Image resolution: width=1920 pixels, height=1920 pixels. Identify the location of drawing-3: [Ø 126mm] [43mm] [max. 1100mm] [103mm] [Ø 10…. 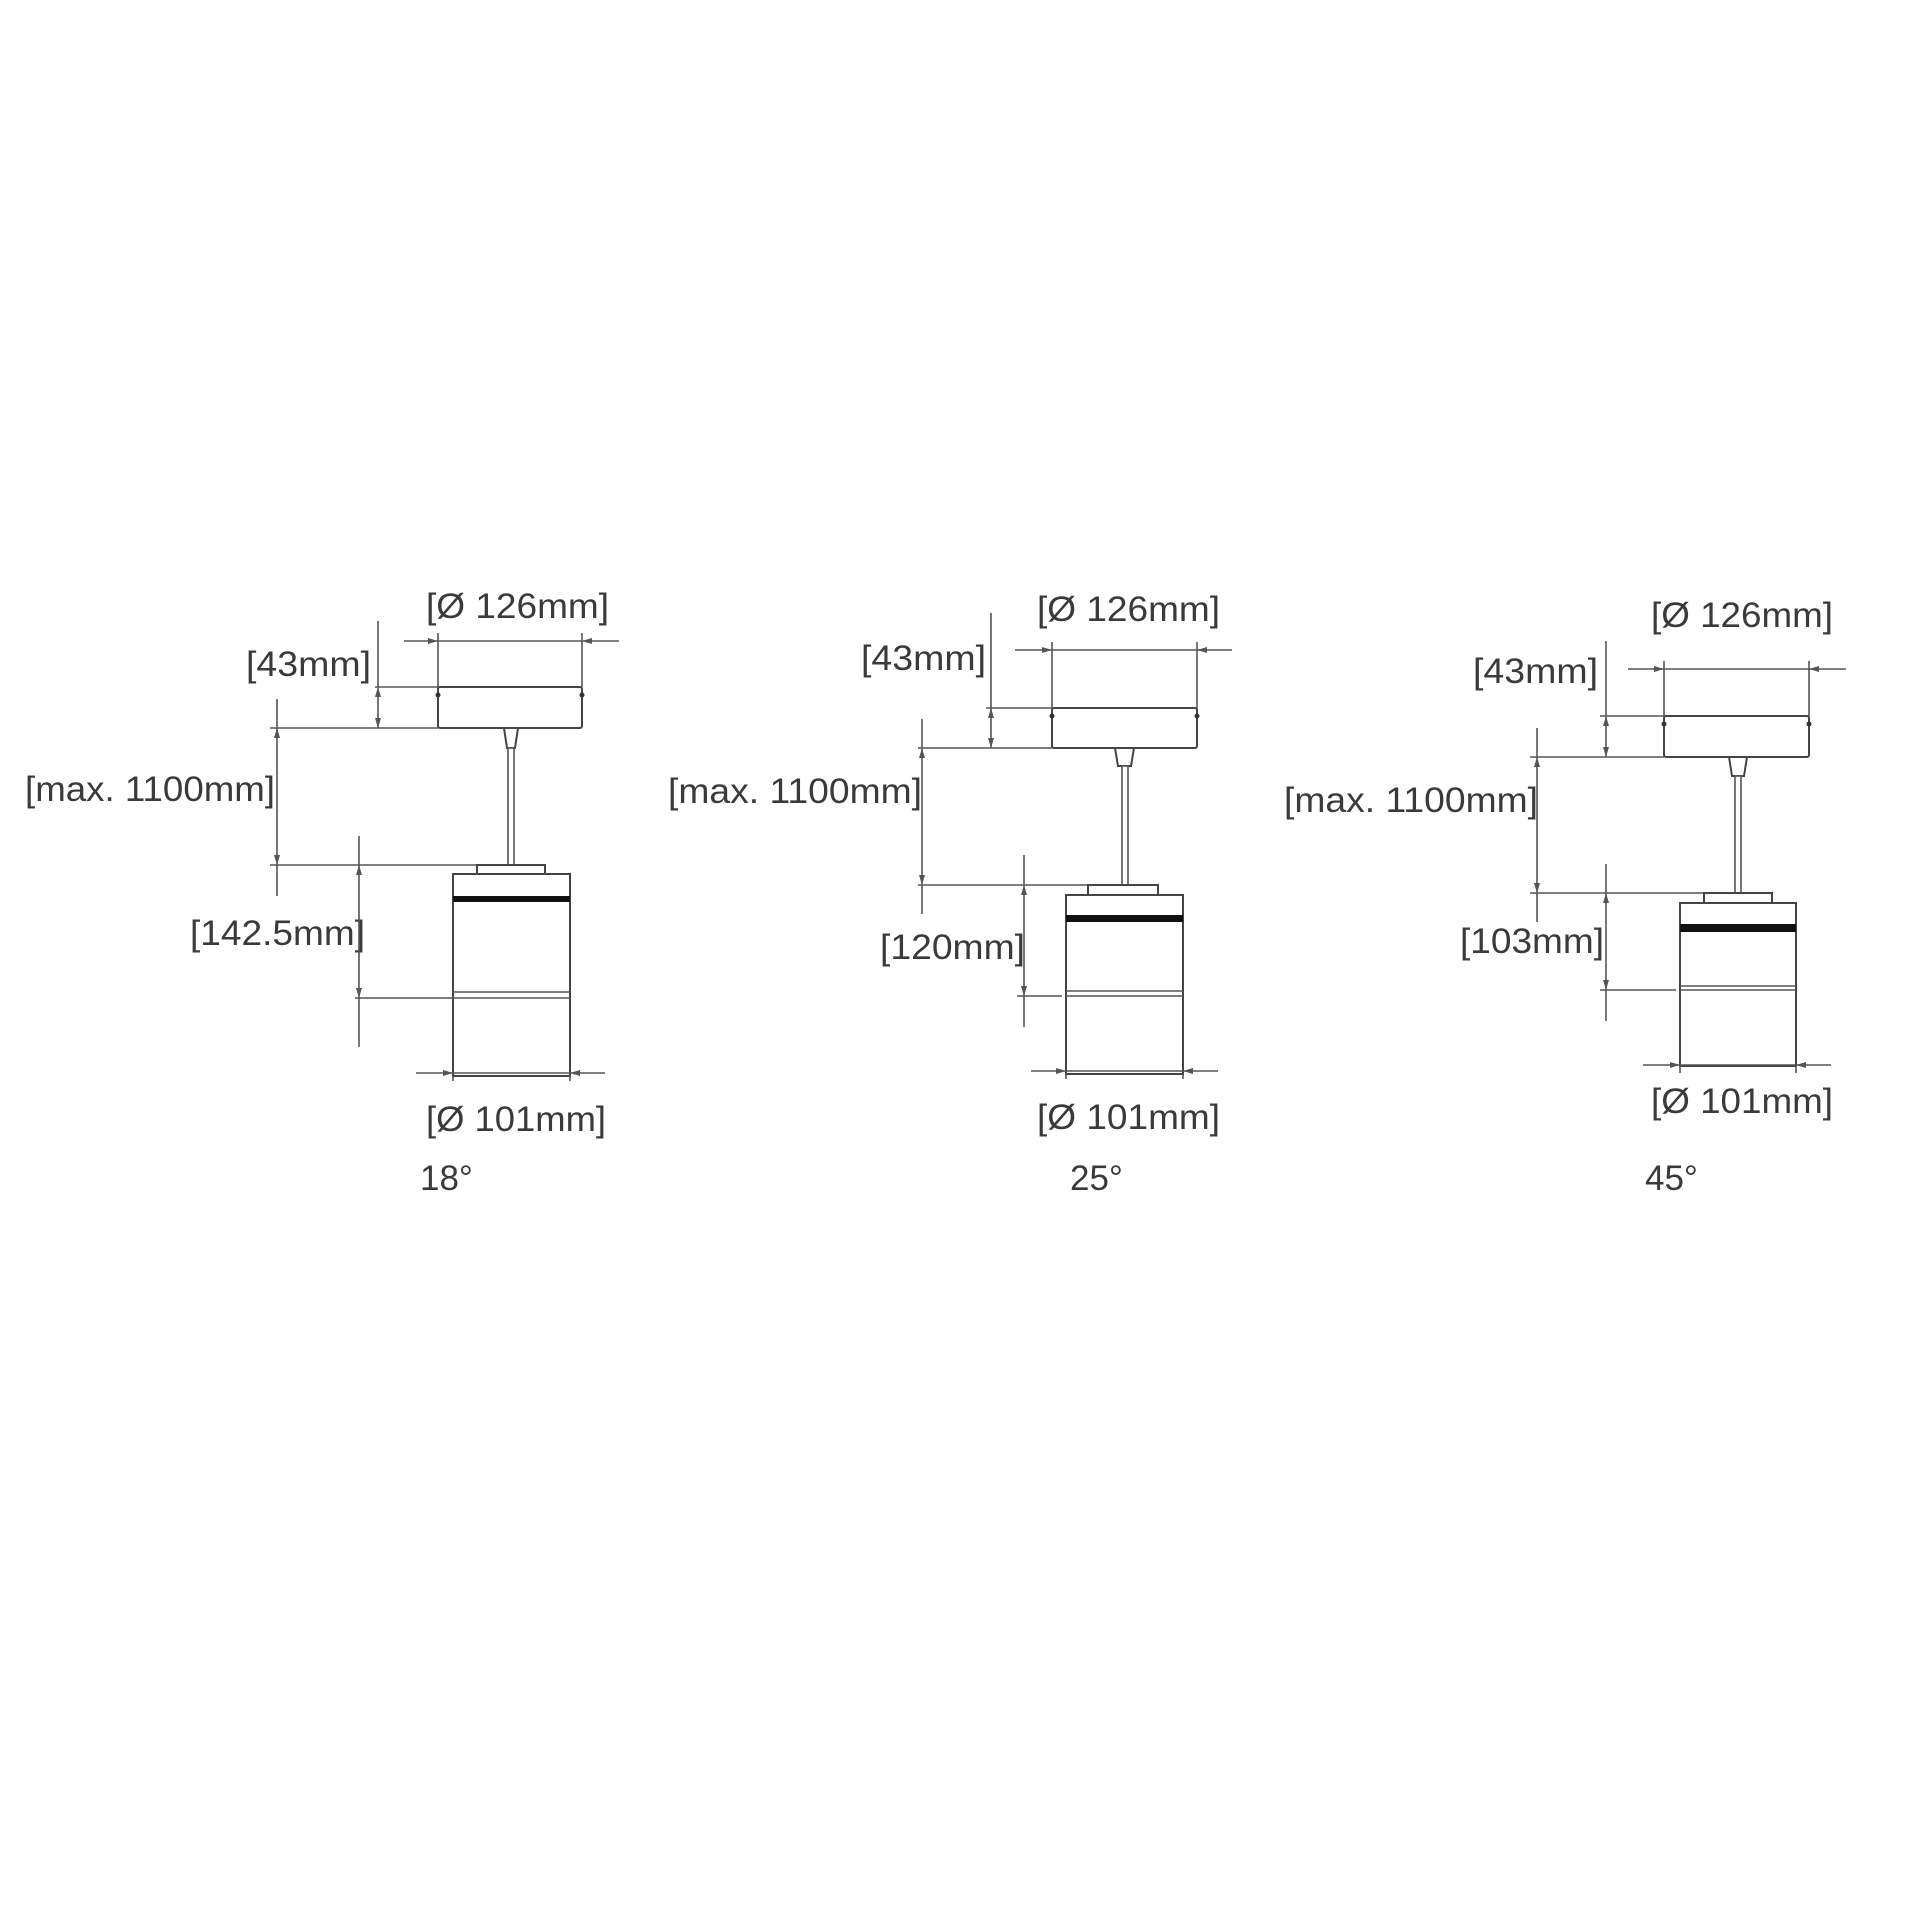
(1565, 897).